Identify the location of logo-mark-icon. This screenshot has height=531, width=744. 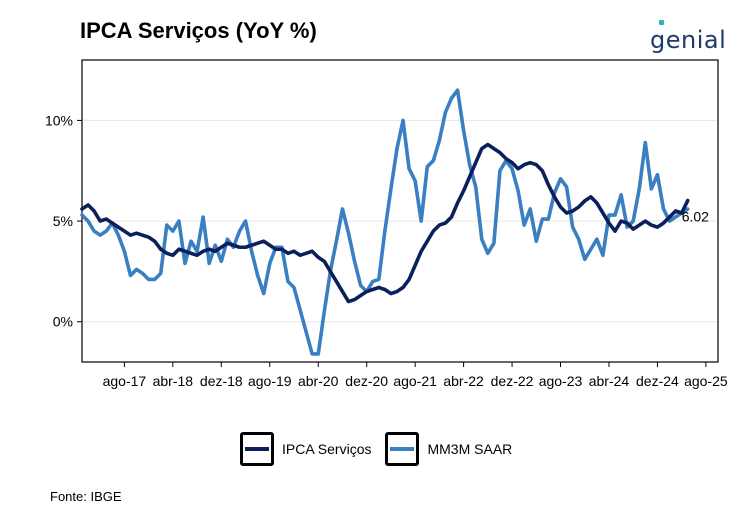
(661, 22).